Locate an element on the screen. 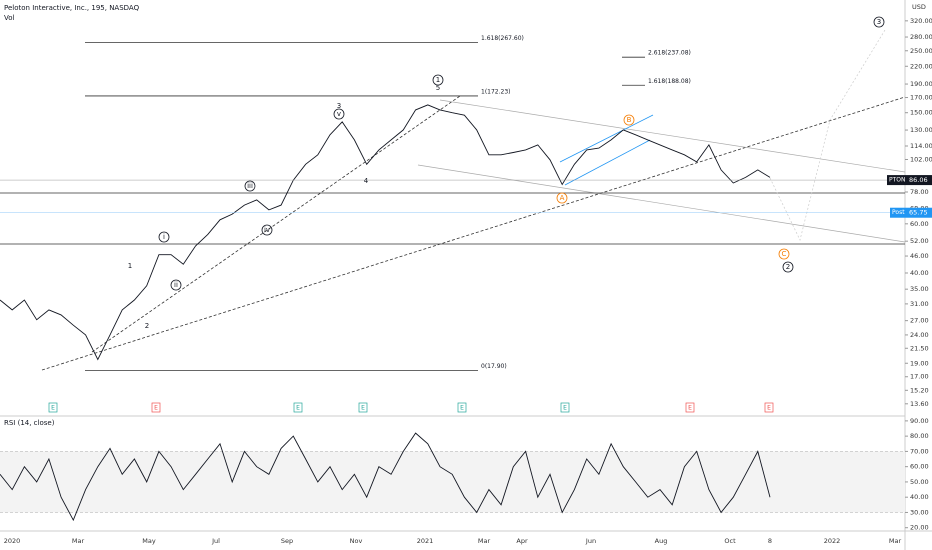 The height and width of the screenshot is (550, 932). time-label: Jun is located at coordinates (590, 541).